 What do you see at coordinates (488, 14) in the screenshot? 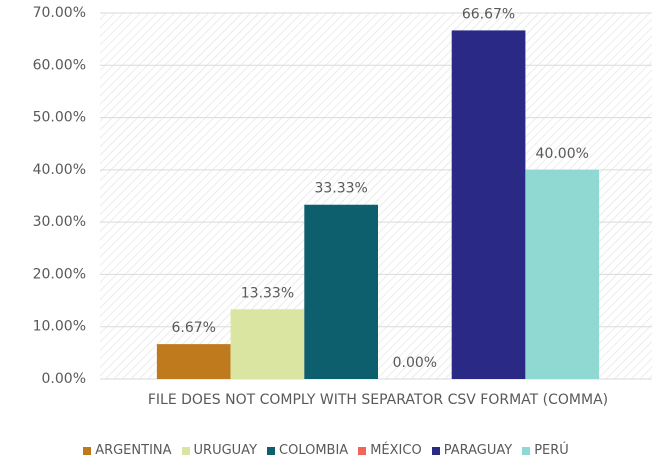
I see `data-label: 66.67%` at bounding box center [488, 14].